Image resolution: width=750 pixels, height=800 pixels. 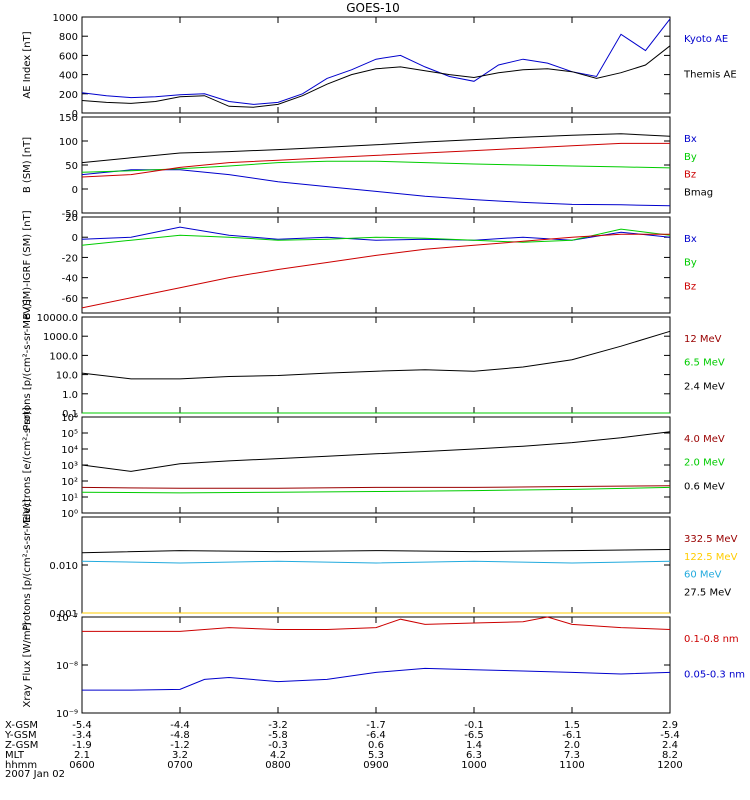 I want to click on y-tick-label: 10², so click(x=69, y=482).